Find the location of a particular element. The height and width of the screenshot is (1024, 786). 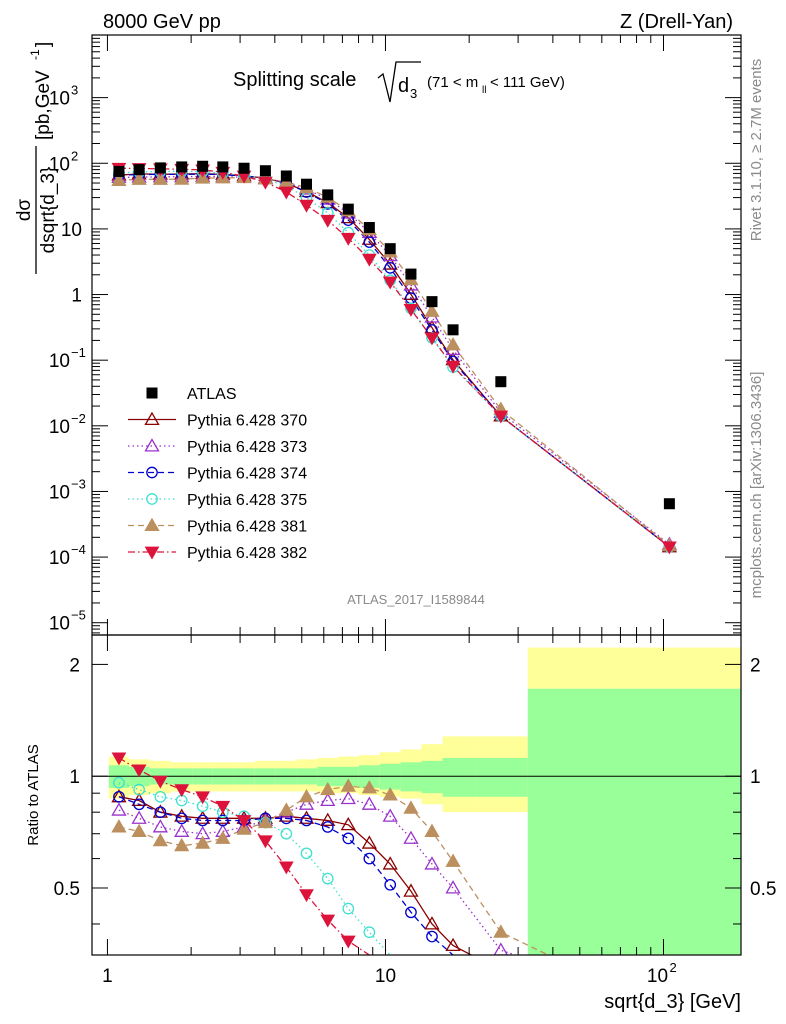

y-tick-label-bottom-left-2: 0.5 is located at coordinates (67, 889).